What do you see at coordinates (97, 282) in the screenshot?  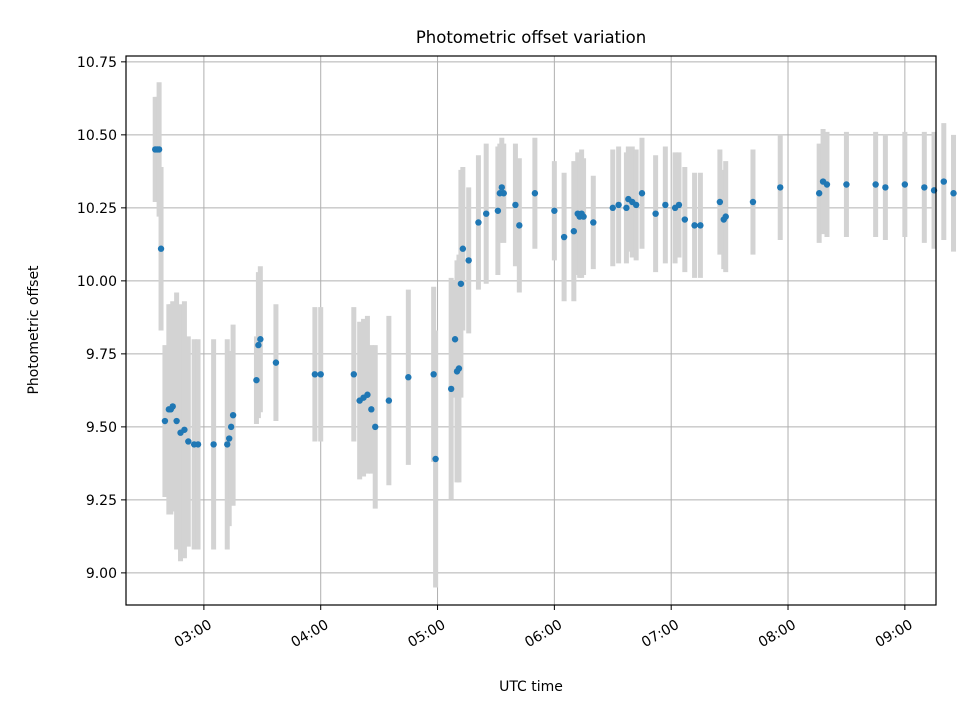 I see `y-tick-label: 10.00` at bounding box center [97, 282].